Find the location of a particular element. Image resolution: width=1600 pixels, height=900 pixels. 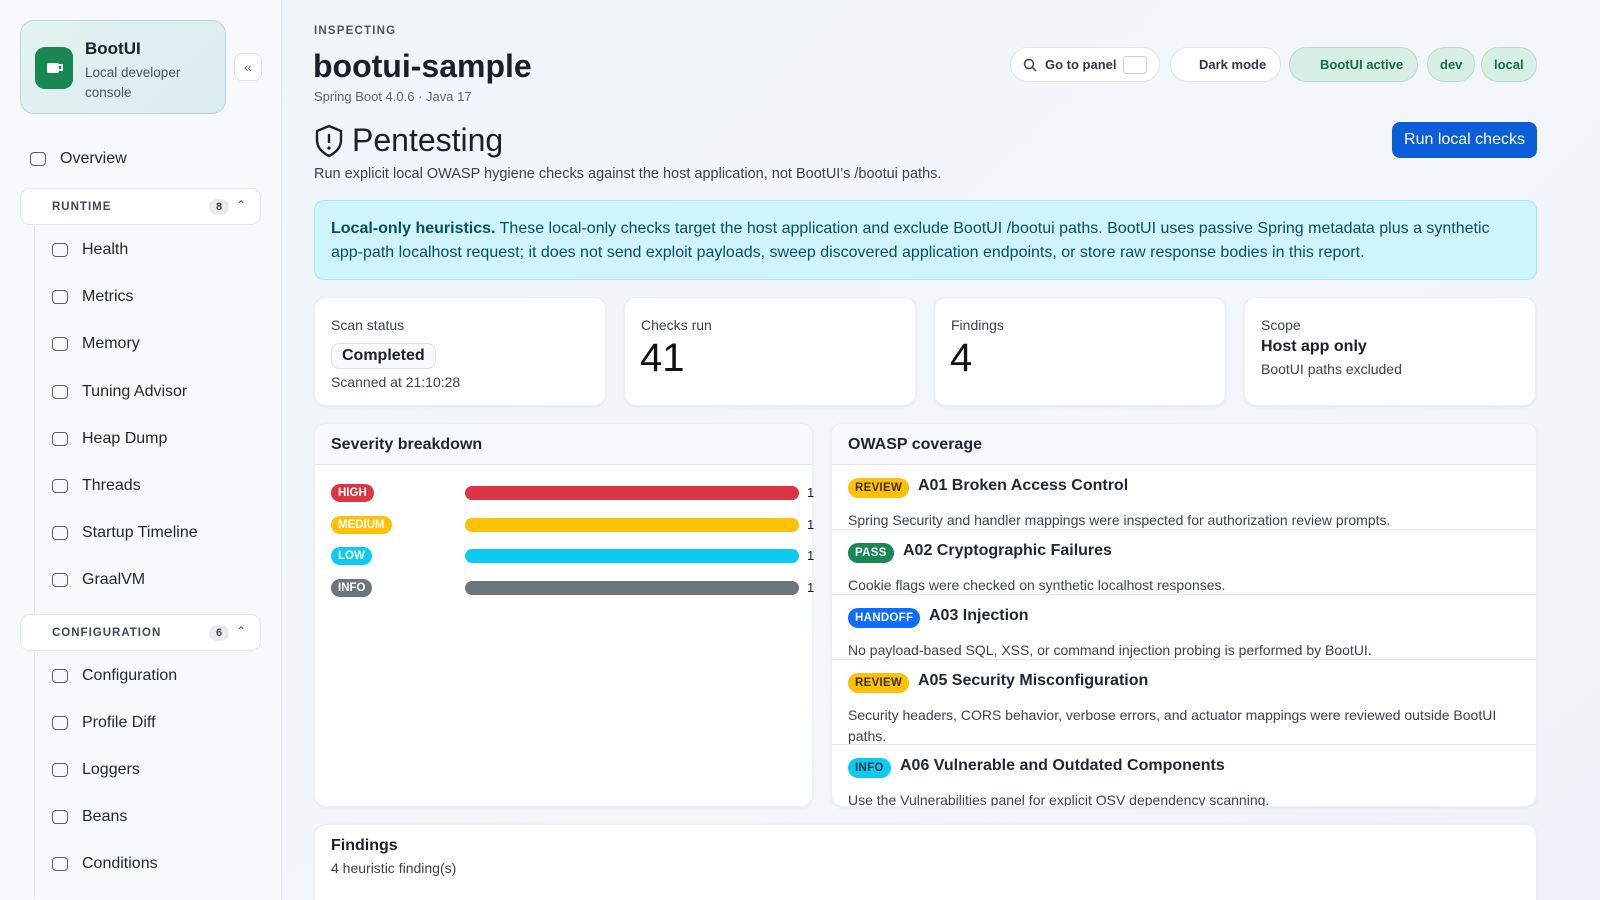

status-badge: PASS is located at coordinates (871, 553).